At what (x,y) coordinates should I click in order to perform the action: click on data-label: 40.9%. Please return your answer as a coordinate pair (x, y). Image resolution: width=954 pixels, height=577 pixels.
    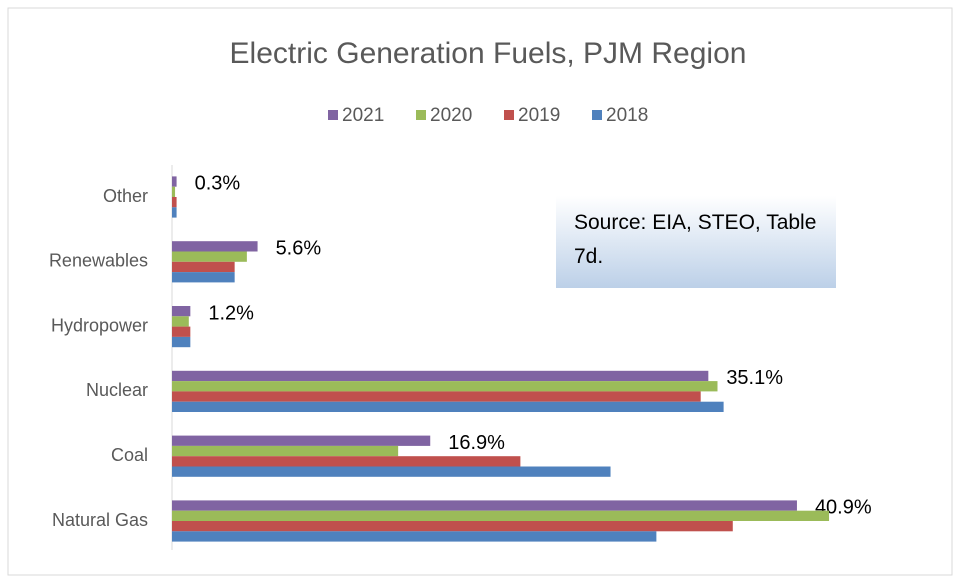
    Looking at the image, I should click on (843, 508).